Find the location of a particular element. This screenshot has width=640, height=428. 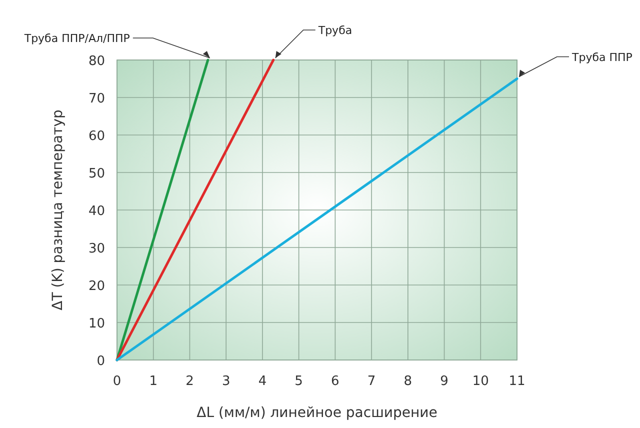

y-tick-label: 40 is located at coordinates (96, 211).